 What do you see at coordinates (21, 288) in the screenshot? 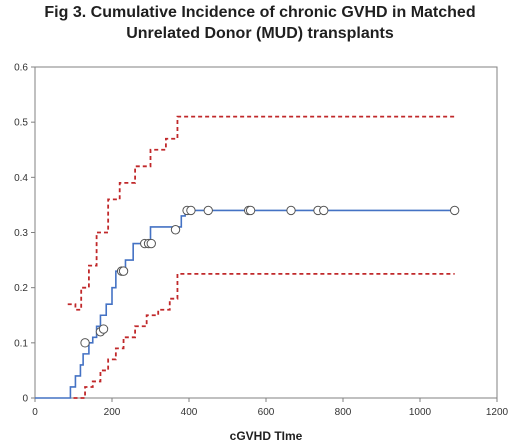
I see `y-tick-label: 0.2` at bounding box center [21, 288].